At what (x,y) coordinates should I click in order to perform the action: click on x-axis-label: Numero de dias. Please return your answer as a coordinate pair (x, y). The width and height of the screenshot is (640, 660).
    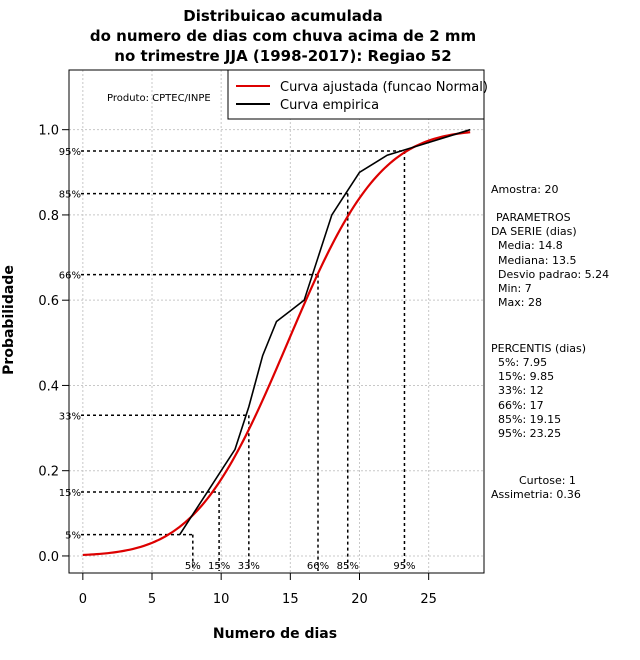
    Looking at the image, I should click on (275, 634).